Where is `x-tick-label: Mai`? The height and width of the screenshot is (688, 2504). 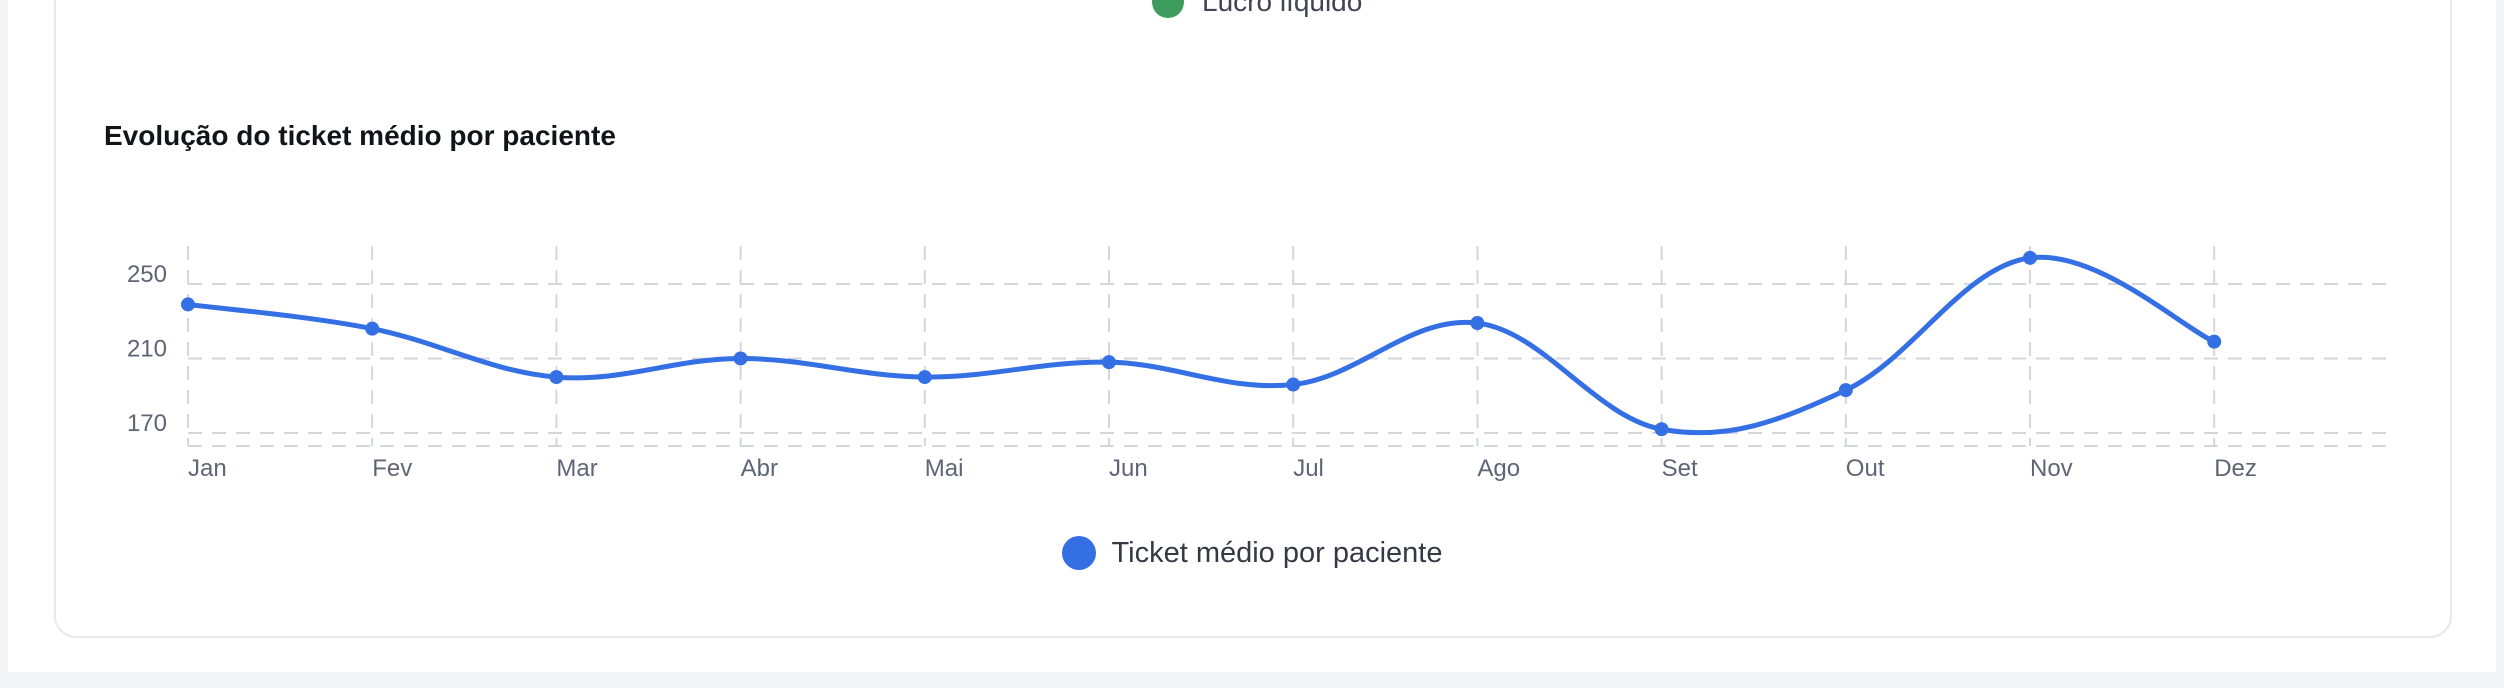 x-tick-label: Mai is located at coordinates (944, 468).